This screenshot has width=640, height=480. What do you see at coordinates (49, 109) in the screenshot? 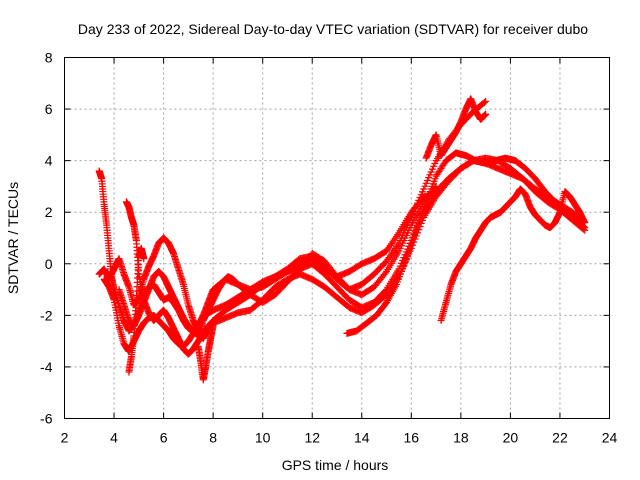
I see `y-tick-label: 6` at bounding box center [49, 109].